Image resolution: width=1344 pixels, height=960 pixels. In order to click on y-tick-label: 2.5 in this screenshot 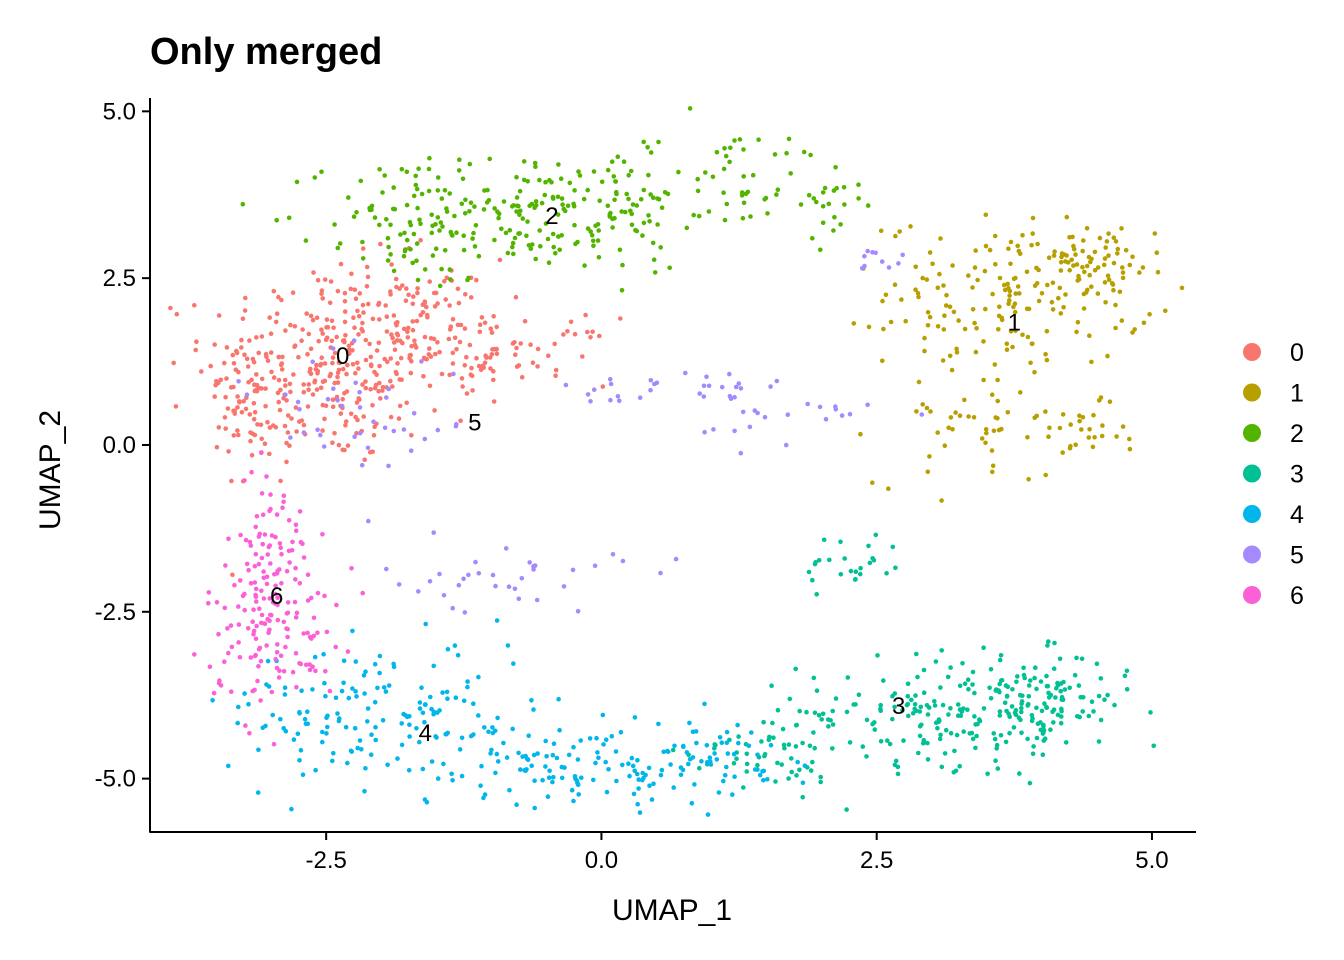, I will do `click(119, 278)`.